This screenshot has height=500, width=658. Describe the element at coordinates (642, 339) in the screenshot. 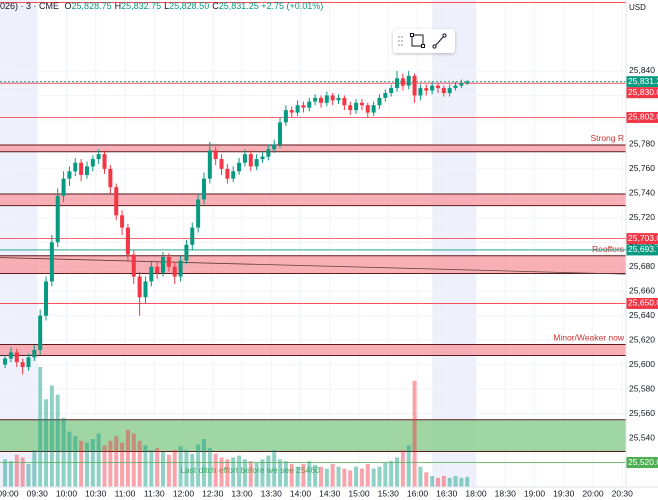

I see `y-tick-label: 25,620` at that location.